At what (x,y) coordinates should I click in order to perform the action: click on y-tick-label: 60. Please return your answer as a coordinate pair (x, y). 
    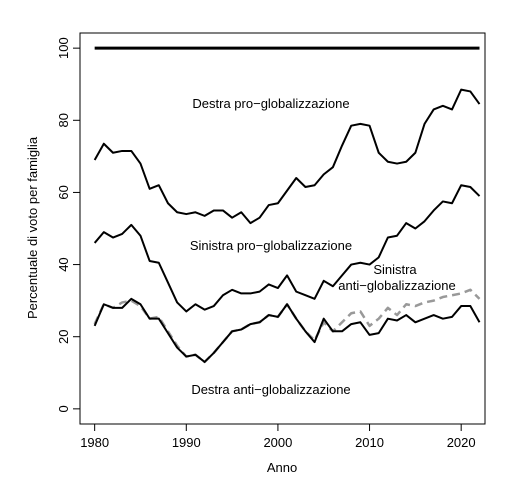
    Looking at the image, I should click on (63, 192).